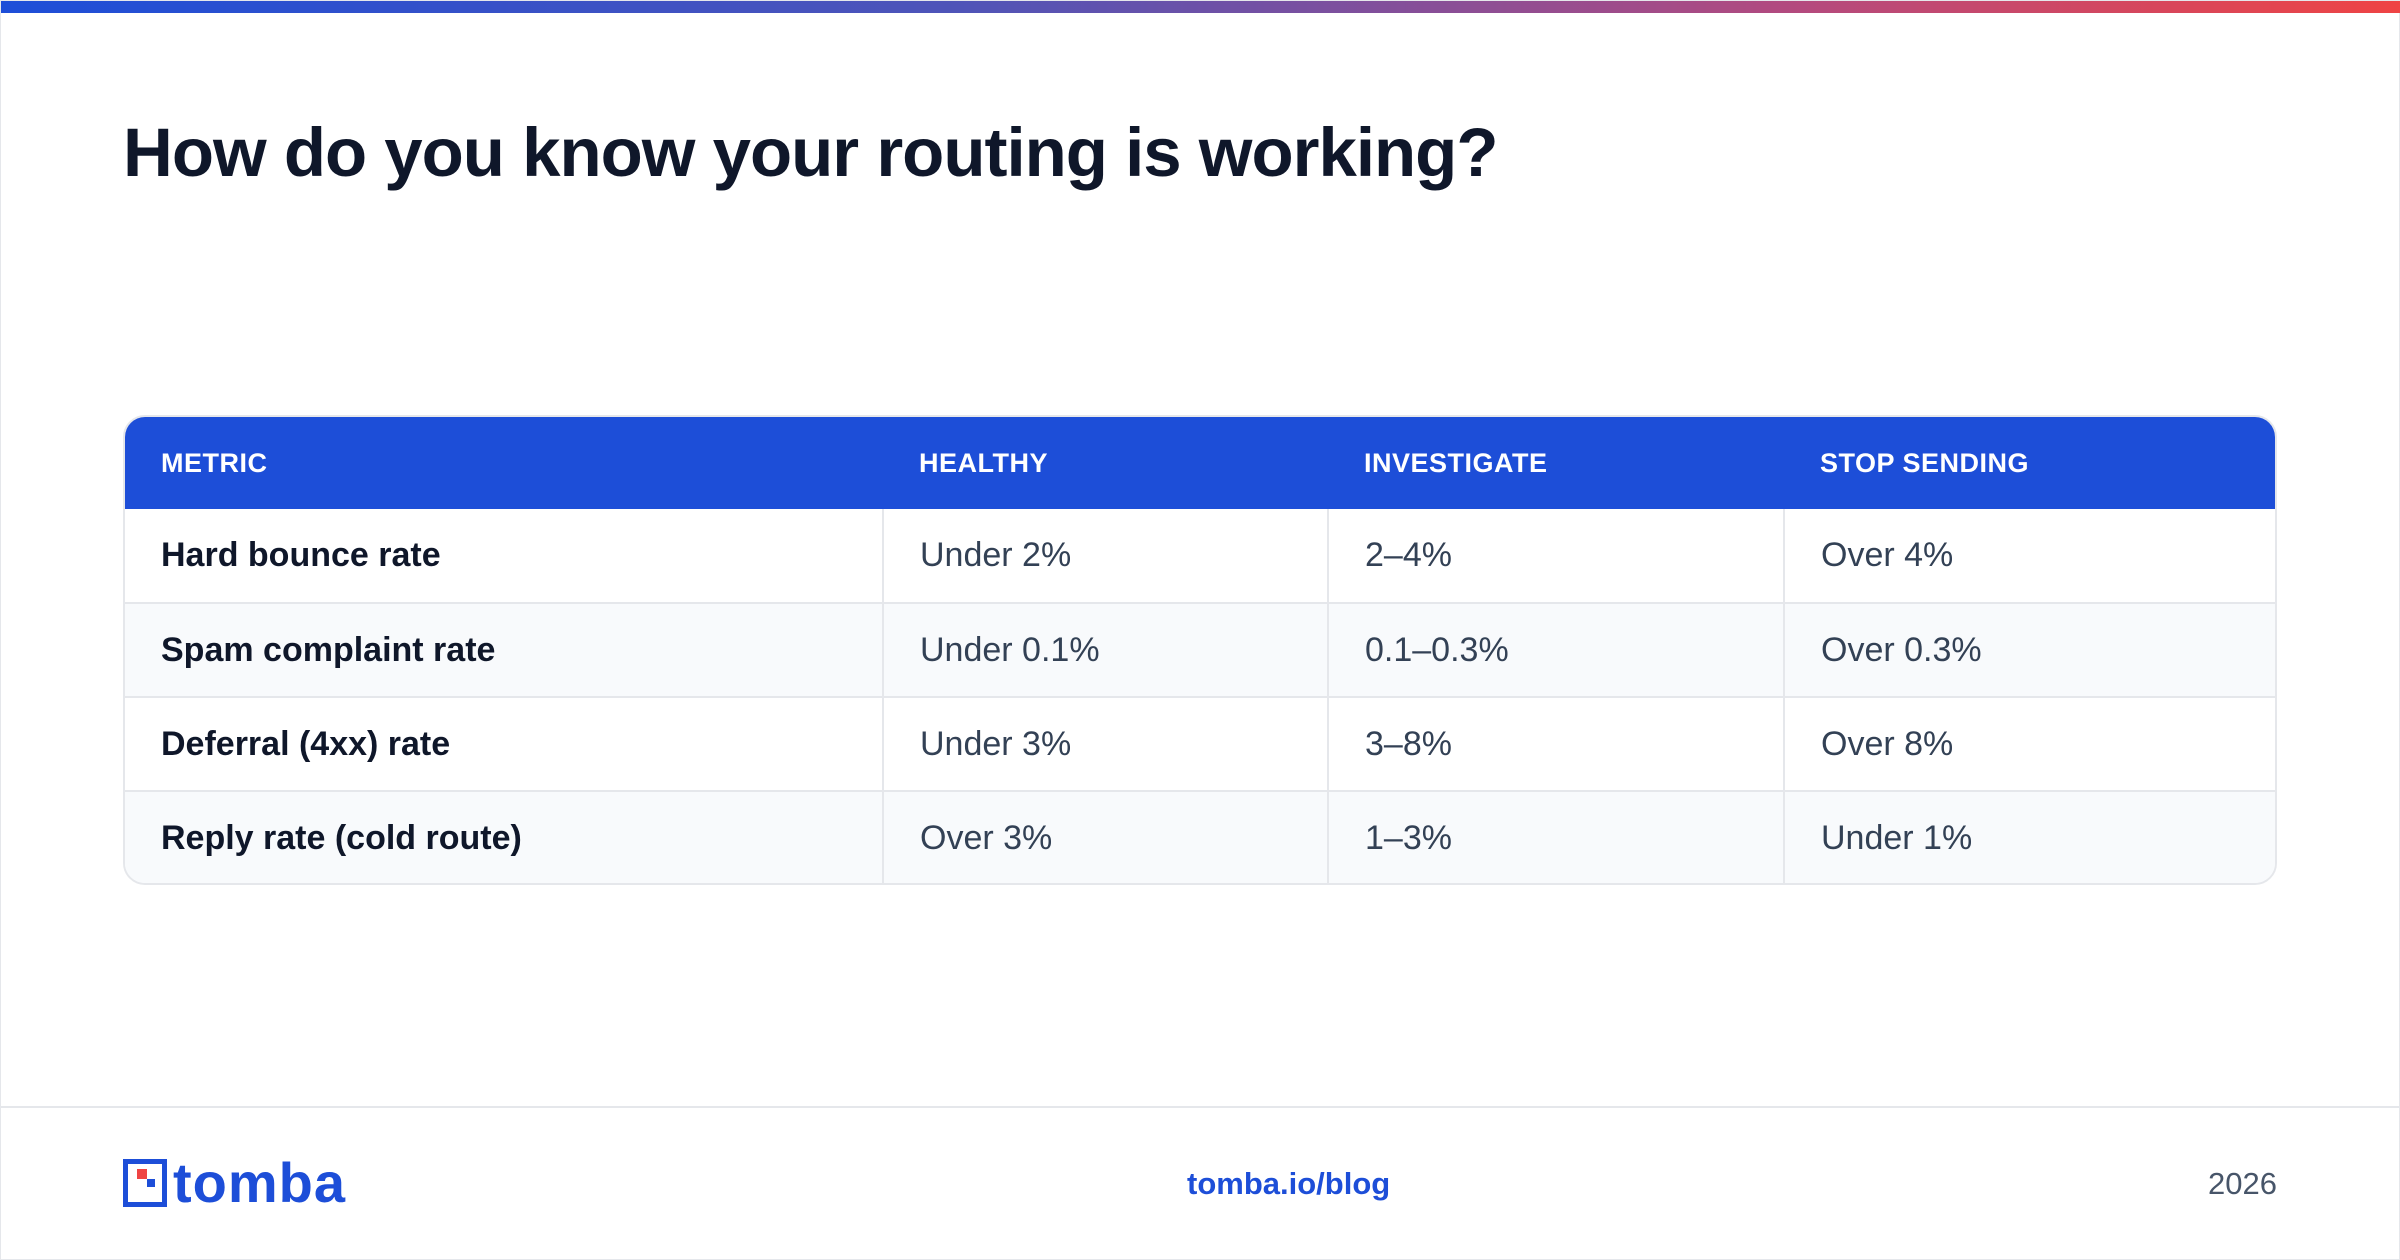 This screenshot has height=1260, width=2400. I want to click on footer-year: 2026, so click(2242, 1183).